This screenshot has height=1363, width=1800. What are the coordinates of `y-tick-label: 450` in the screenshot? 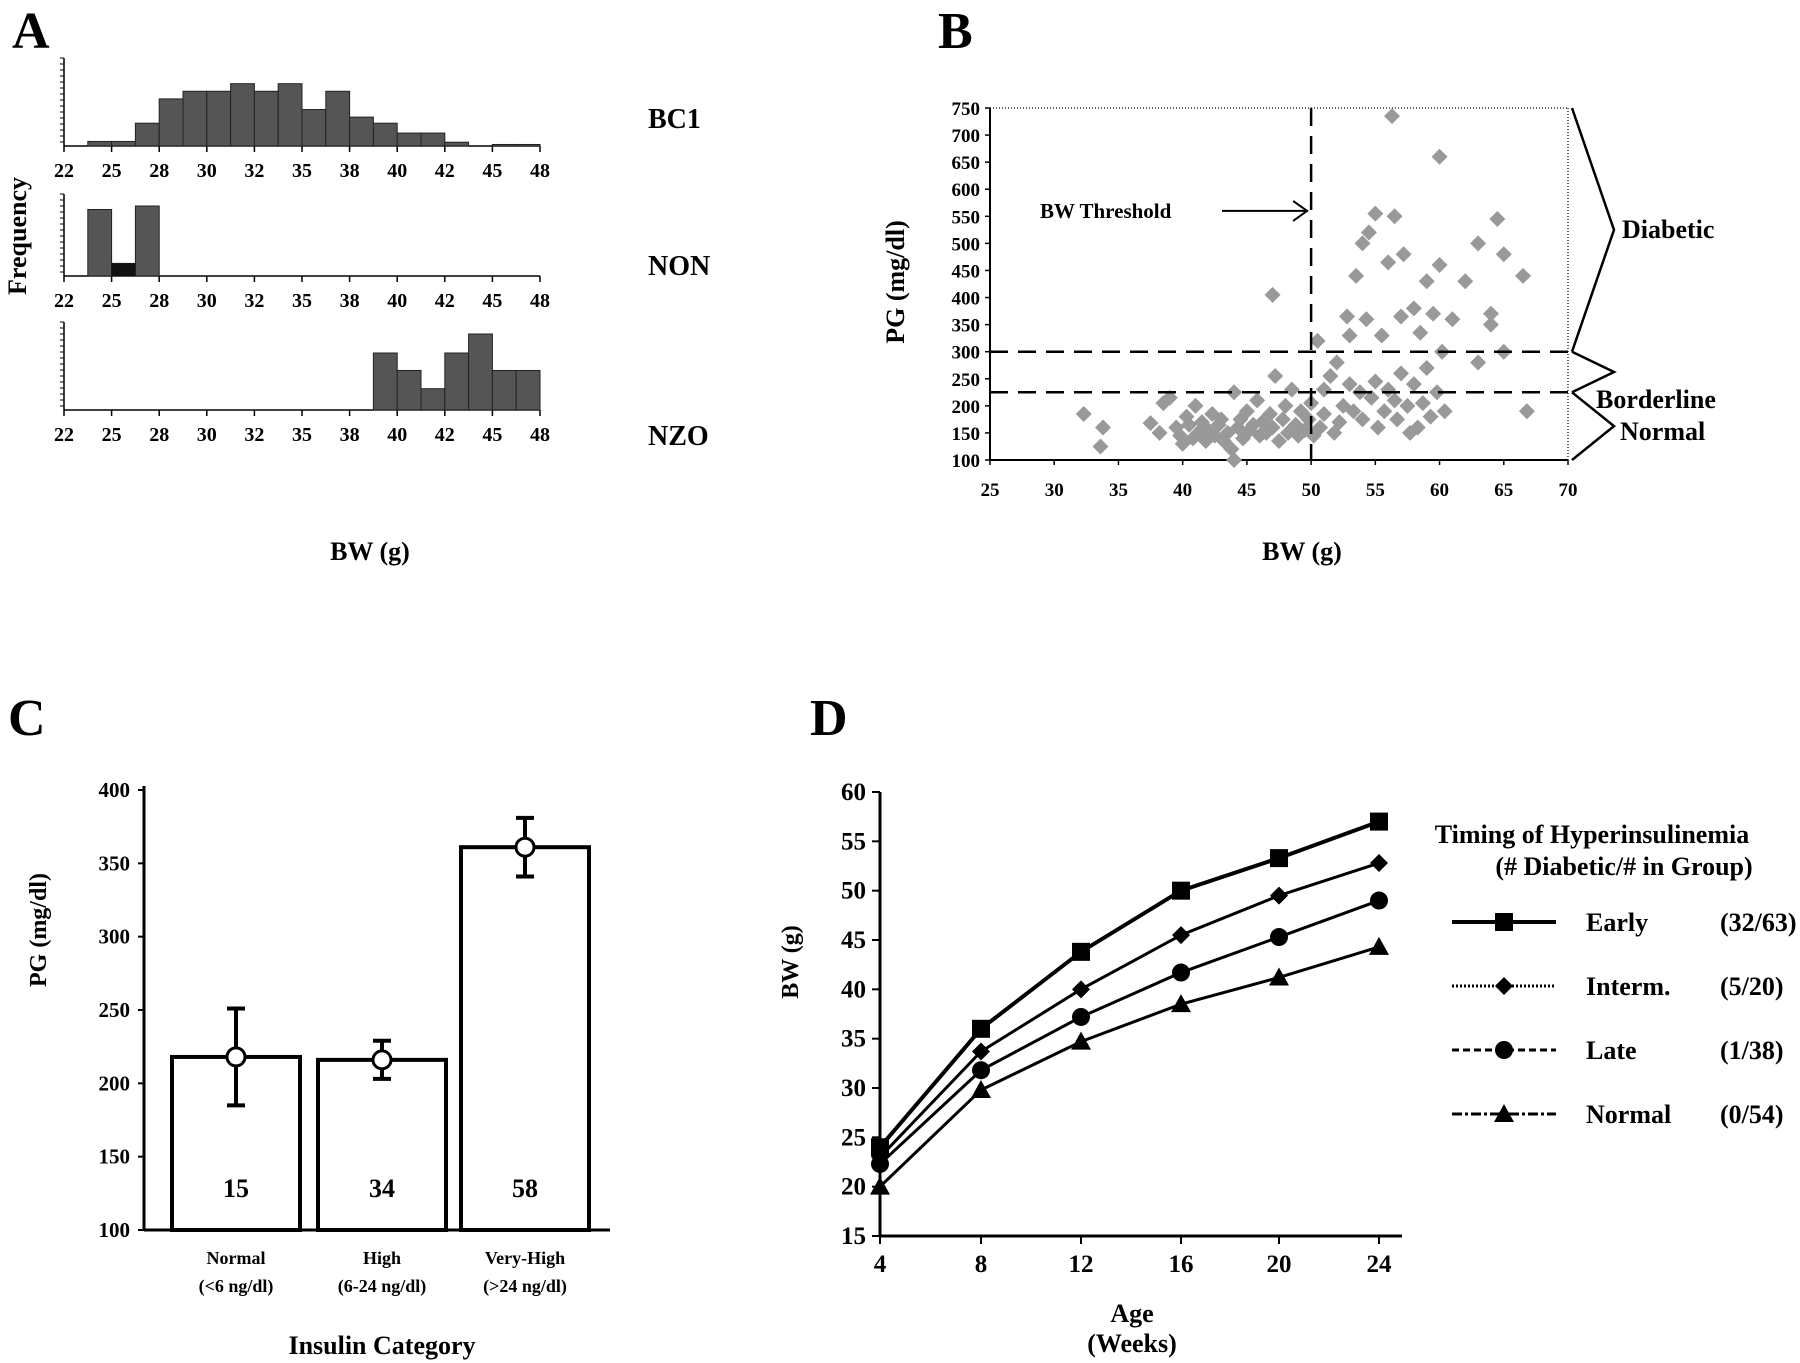 It's located at (966, 271).